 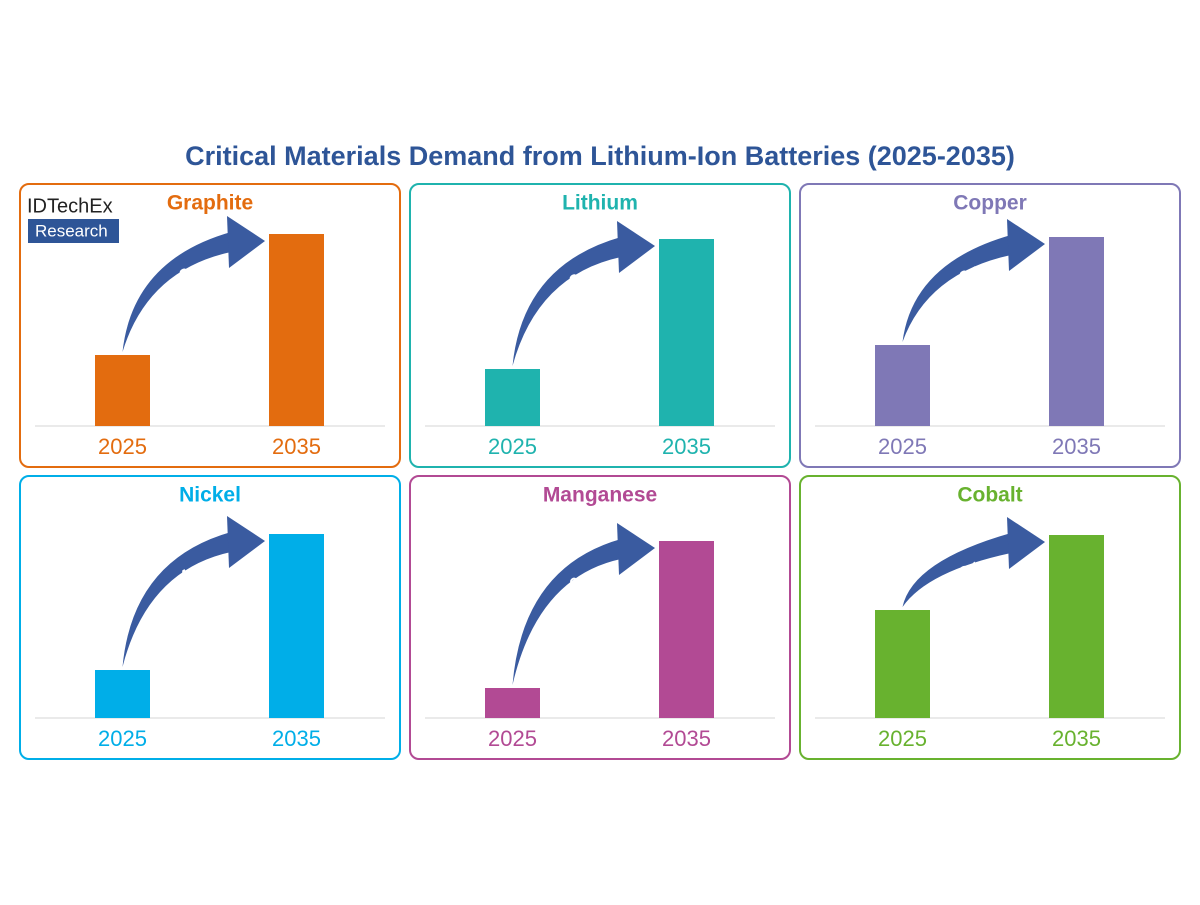 I want to click on logo-box, so click(x=73, y=231).